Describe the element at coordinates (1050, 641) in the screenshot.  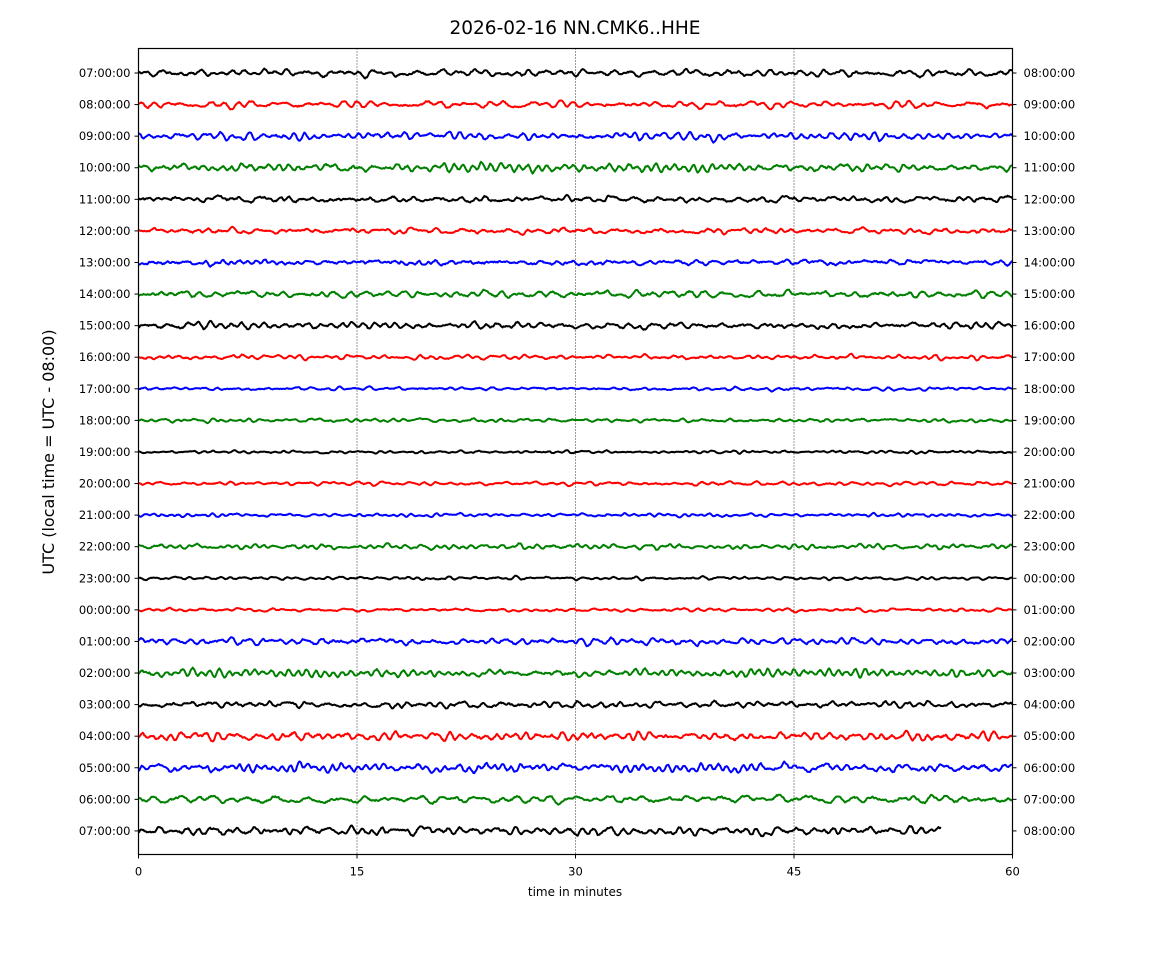
I see `right-row-label-18: 02:00:00` at that location.